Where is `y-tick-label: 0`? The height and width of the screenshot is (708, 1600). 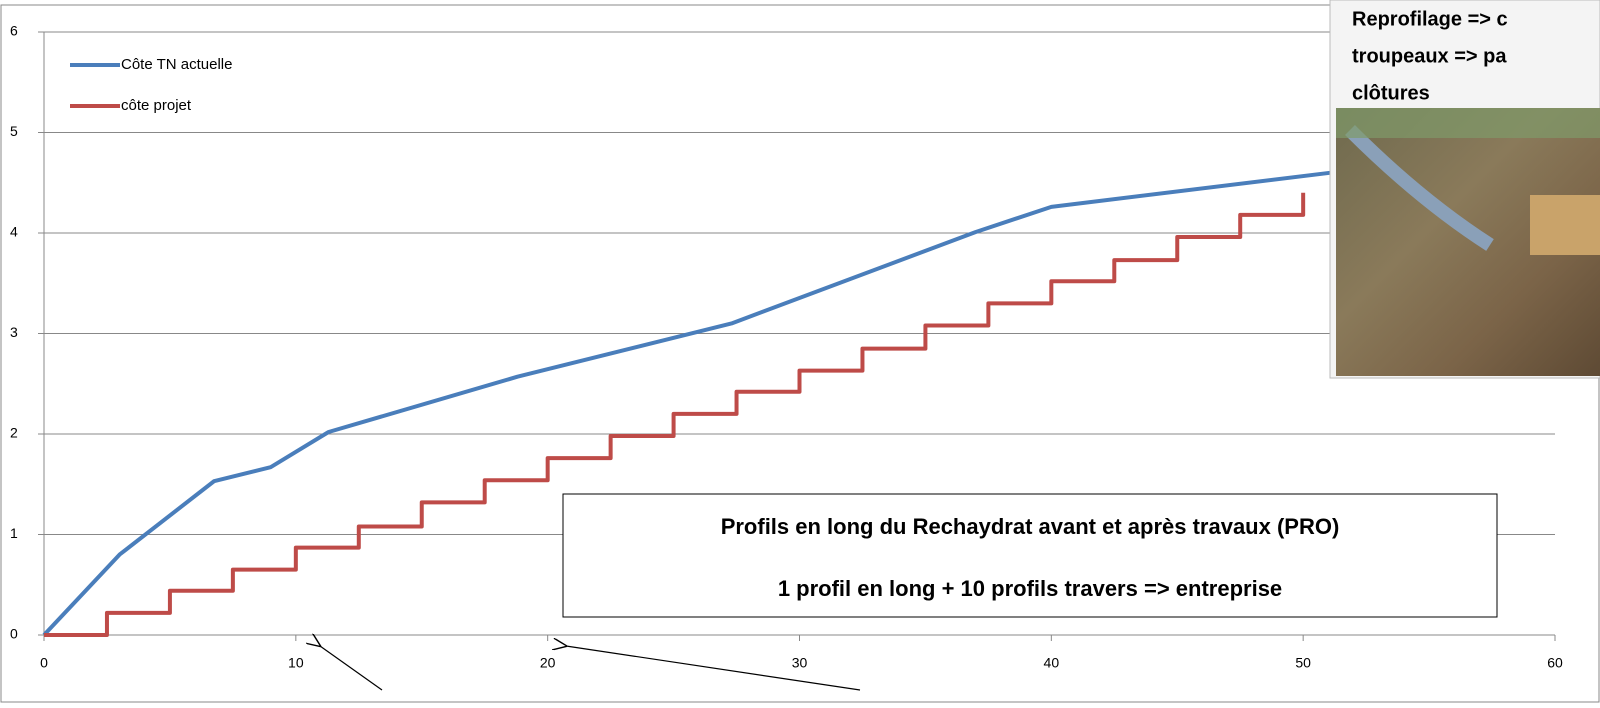 y-tick-label: 0 is located at coordinates (14, 634).